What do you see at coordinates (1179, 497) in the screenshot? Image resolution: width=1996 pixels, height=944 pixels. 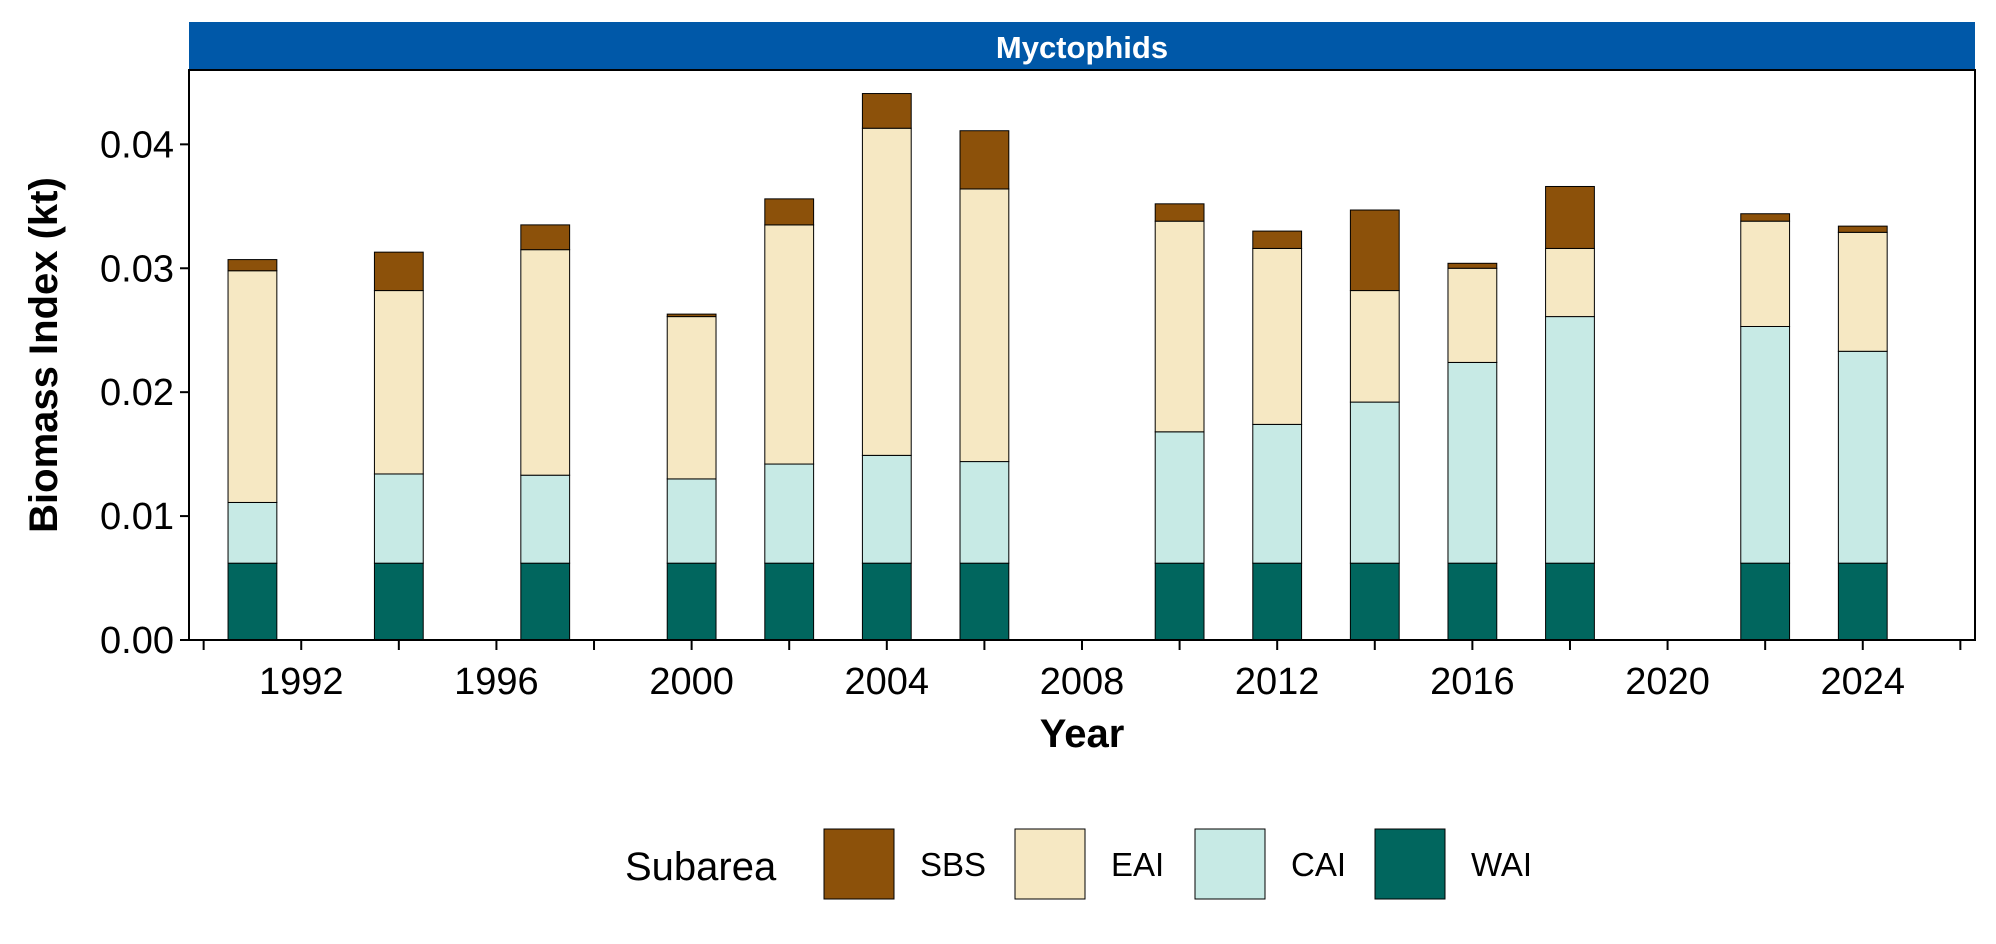 I see `bar-cai-2010` at bounding box center [1179, 497].